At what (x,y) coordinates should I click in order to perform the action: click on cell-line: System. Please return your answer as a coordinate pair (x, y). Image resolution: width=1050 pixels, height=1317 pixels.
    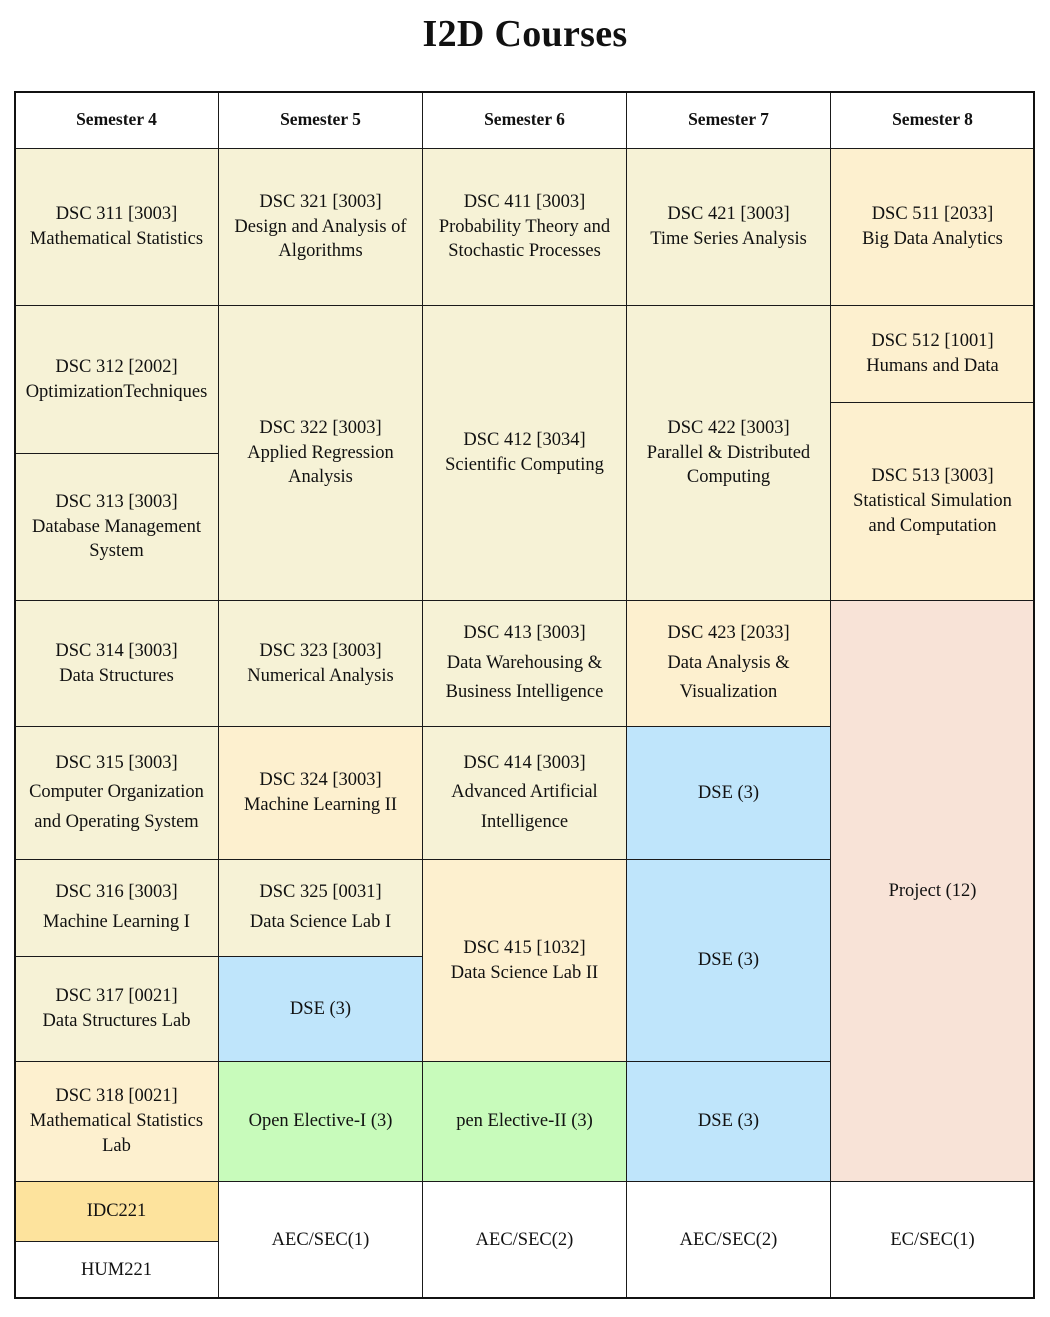
    Looking at the image, I should click on (116, 551).